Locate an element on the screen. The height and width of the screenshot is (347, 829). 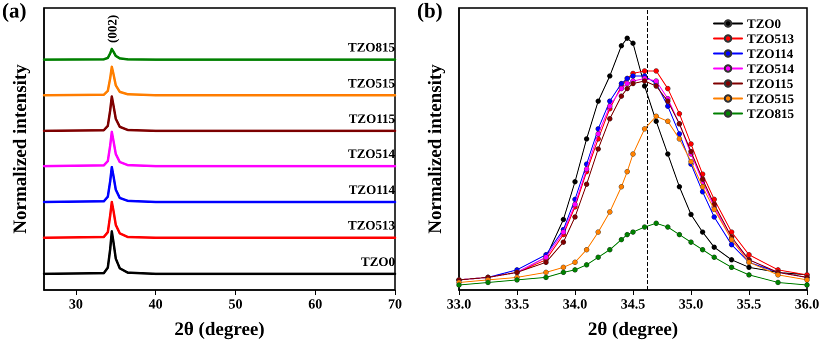
x-tick-label: 40 is located at coordinates (155, 305).